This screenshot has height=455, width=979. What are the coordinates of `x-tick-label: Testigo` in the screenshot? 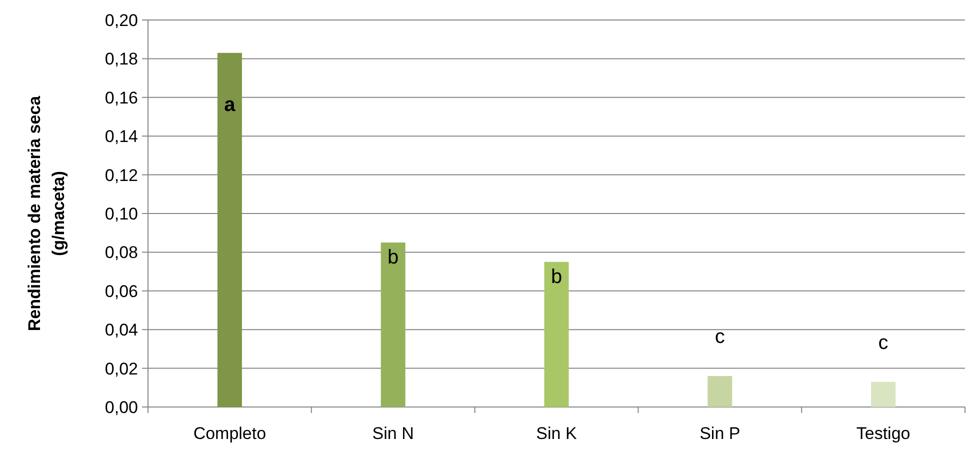 It's located at (883, 433).